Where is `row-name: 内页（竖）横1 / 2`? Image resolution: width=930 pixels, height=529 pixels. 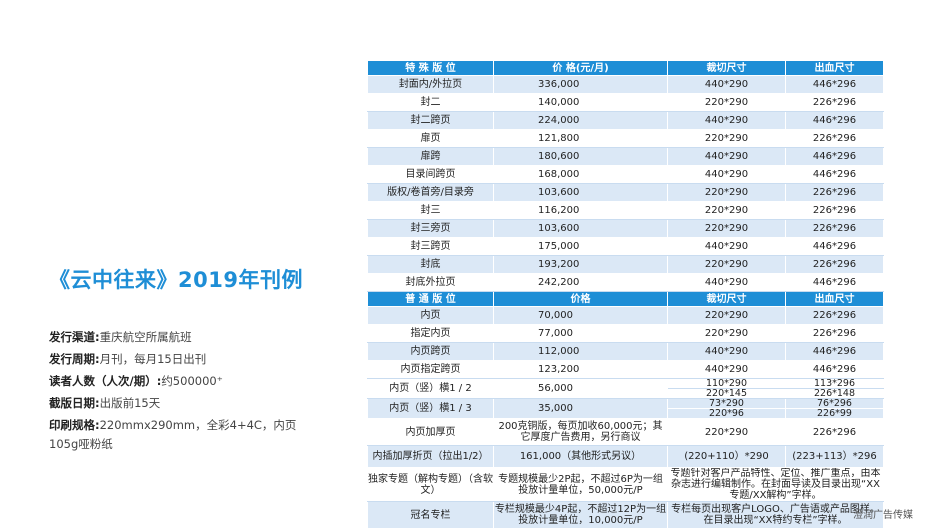
row-name: 内页（竖）横1 / 2 is located at coordinates (430, 388).